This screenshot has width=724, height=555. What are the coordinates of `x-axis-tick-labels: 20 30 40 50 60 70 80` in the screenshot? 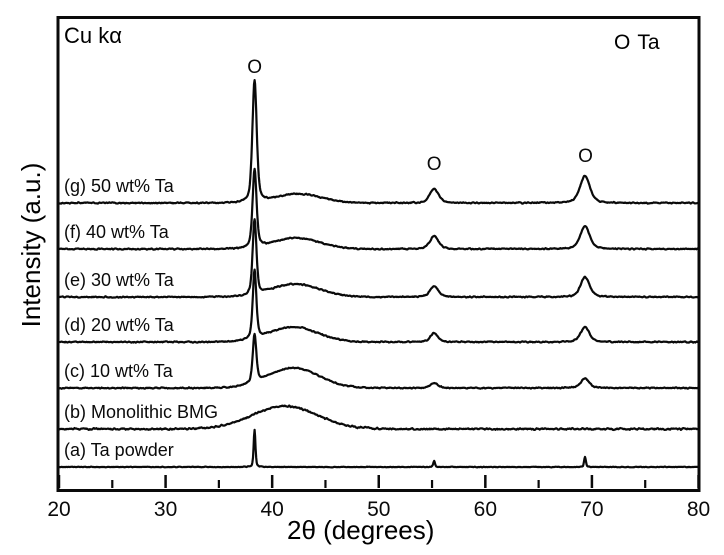 It's located at (378, 509).